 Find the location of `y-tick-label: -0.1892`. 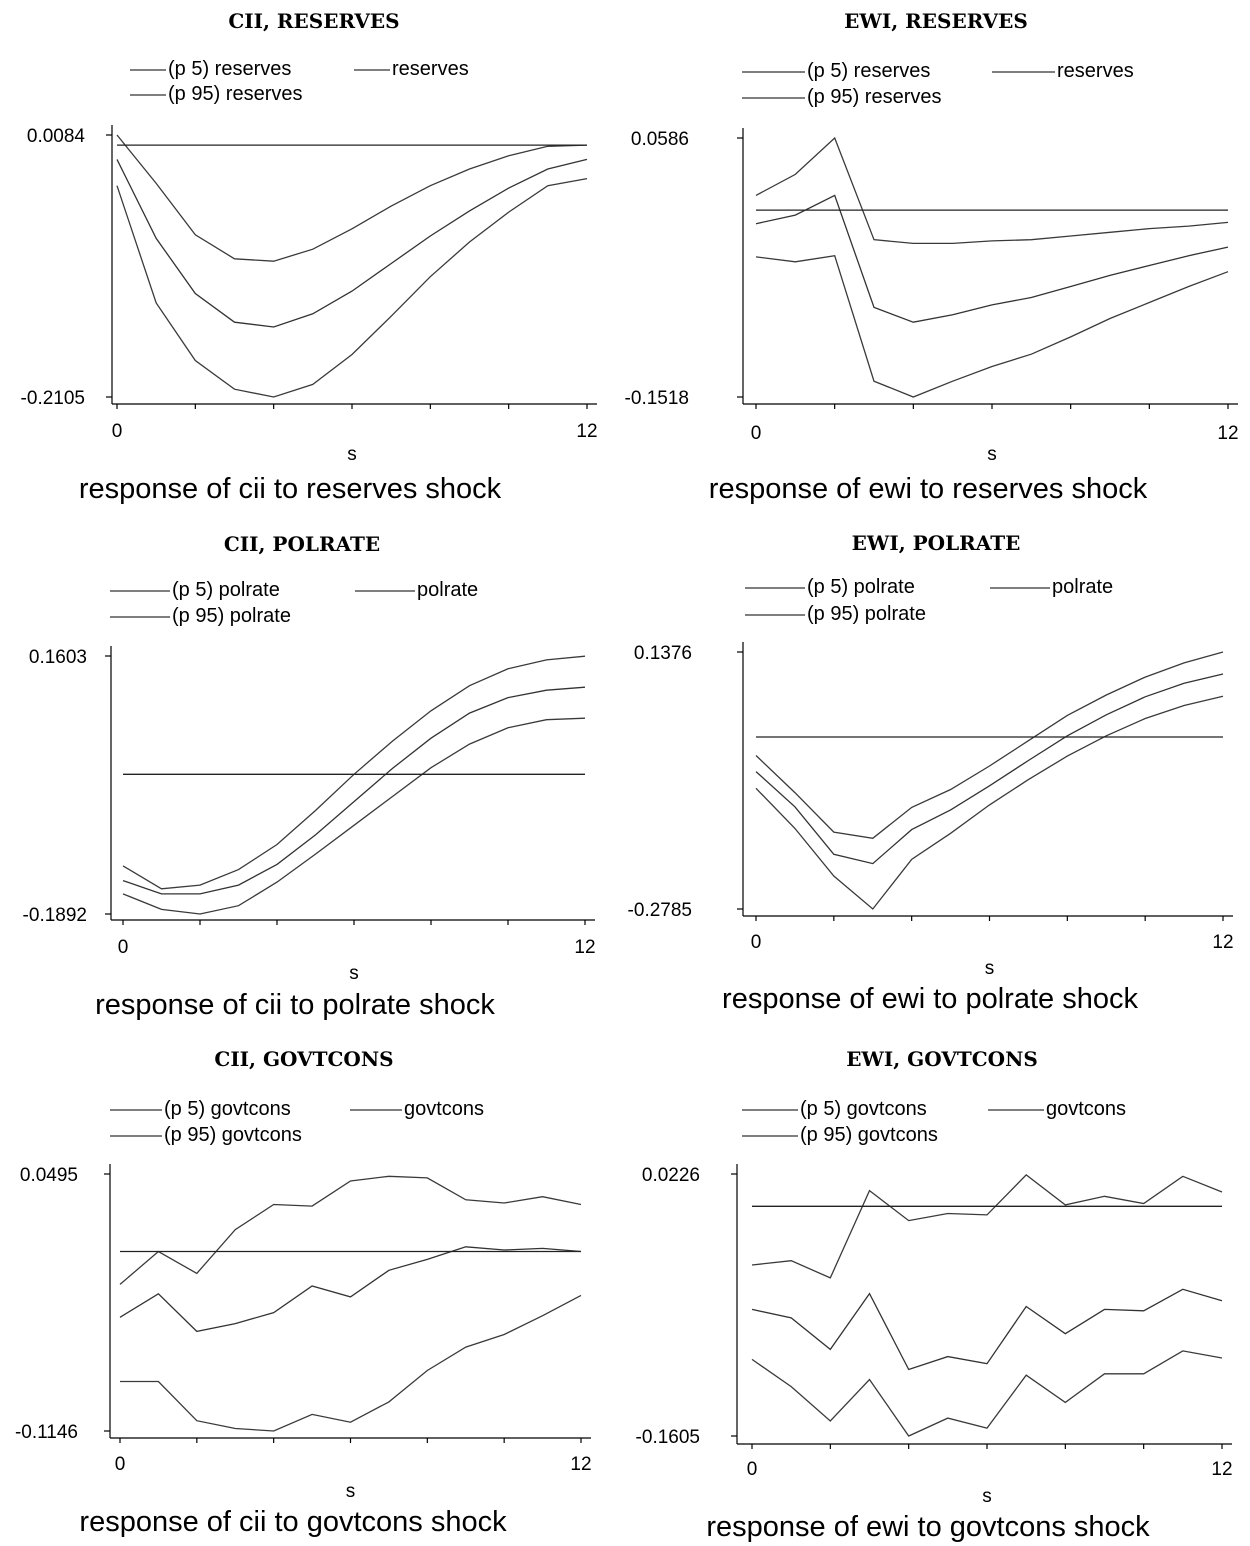

y-tick-label: -0.1892 is located at coordinates (55, 915).